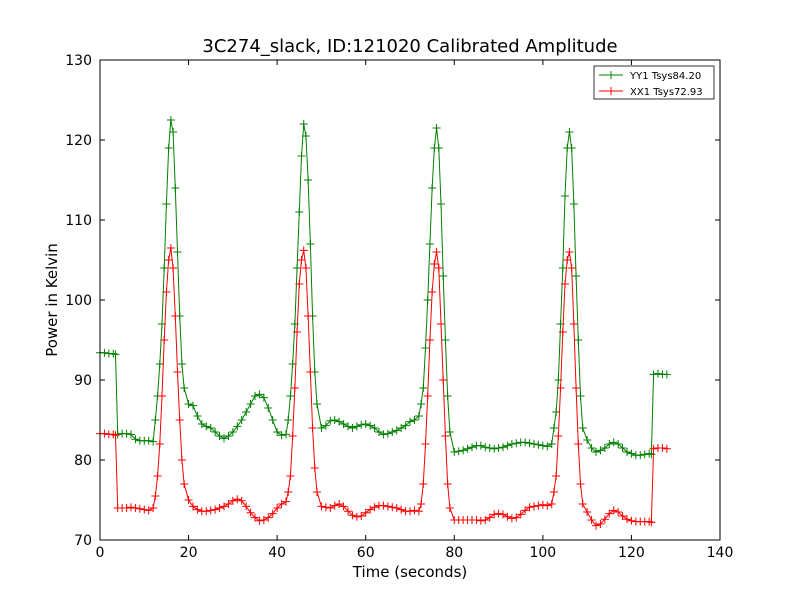  I want to click on legend-item: YY1 Tsys84.20, so click(650, 76).